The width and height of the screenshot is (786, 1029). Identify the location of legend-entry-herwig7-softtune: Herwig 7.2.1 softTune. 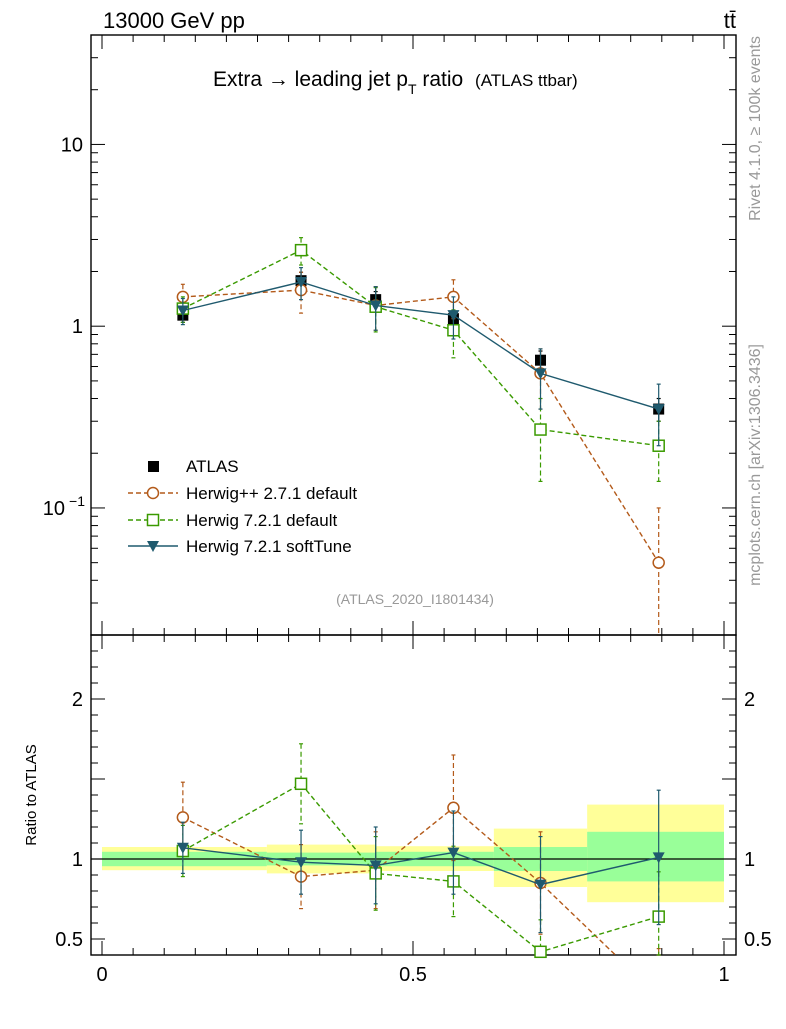
(240, 546).